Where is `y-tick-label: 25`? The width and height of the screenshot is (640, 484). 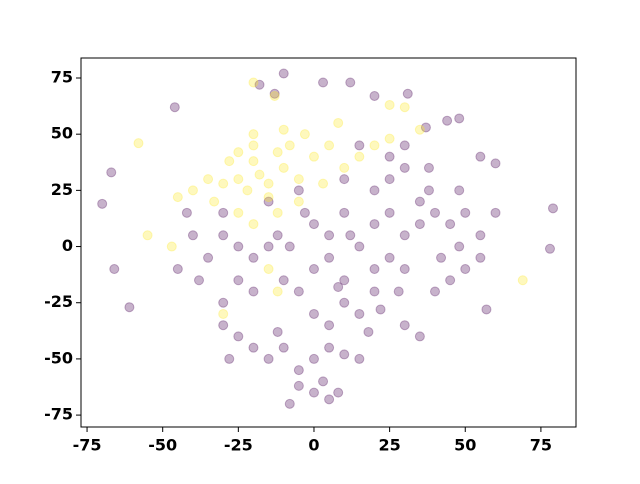
y-tick-label: 25 is located at coordinates (62, 189).